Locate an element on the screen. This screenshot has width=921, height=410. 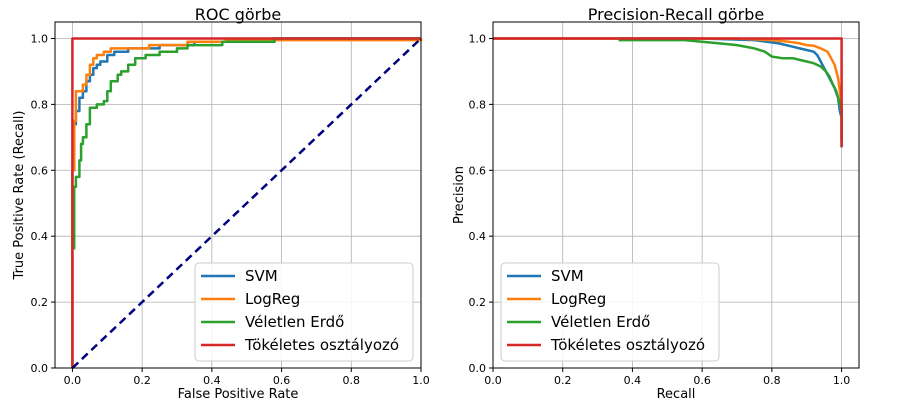
pr-xtick-label: 1.0 is located at coordinates (842, 380).